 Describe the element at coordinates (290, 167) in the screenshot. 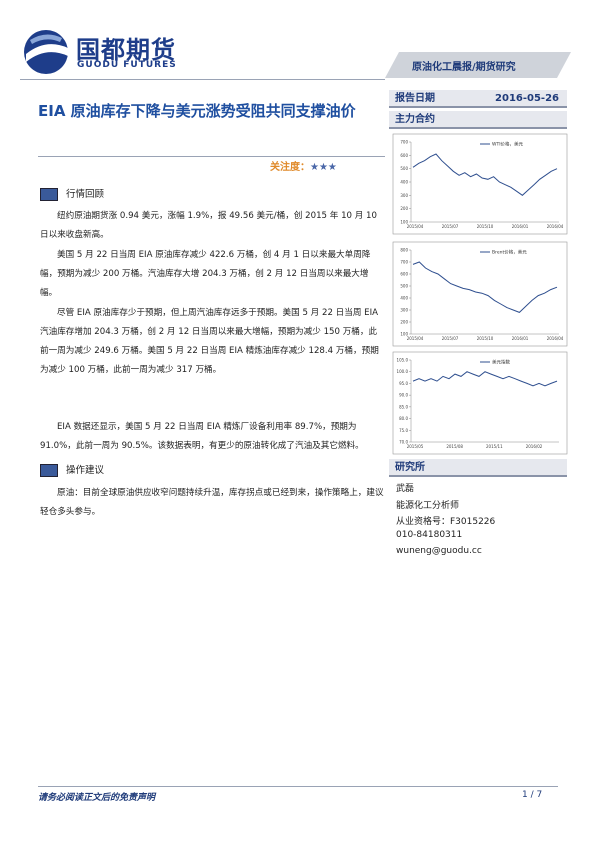

I see `attention-label: 关注度：` at that location.